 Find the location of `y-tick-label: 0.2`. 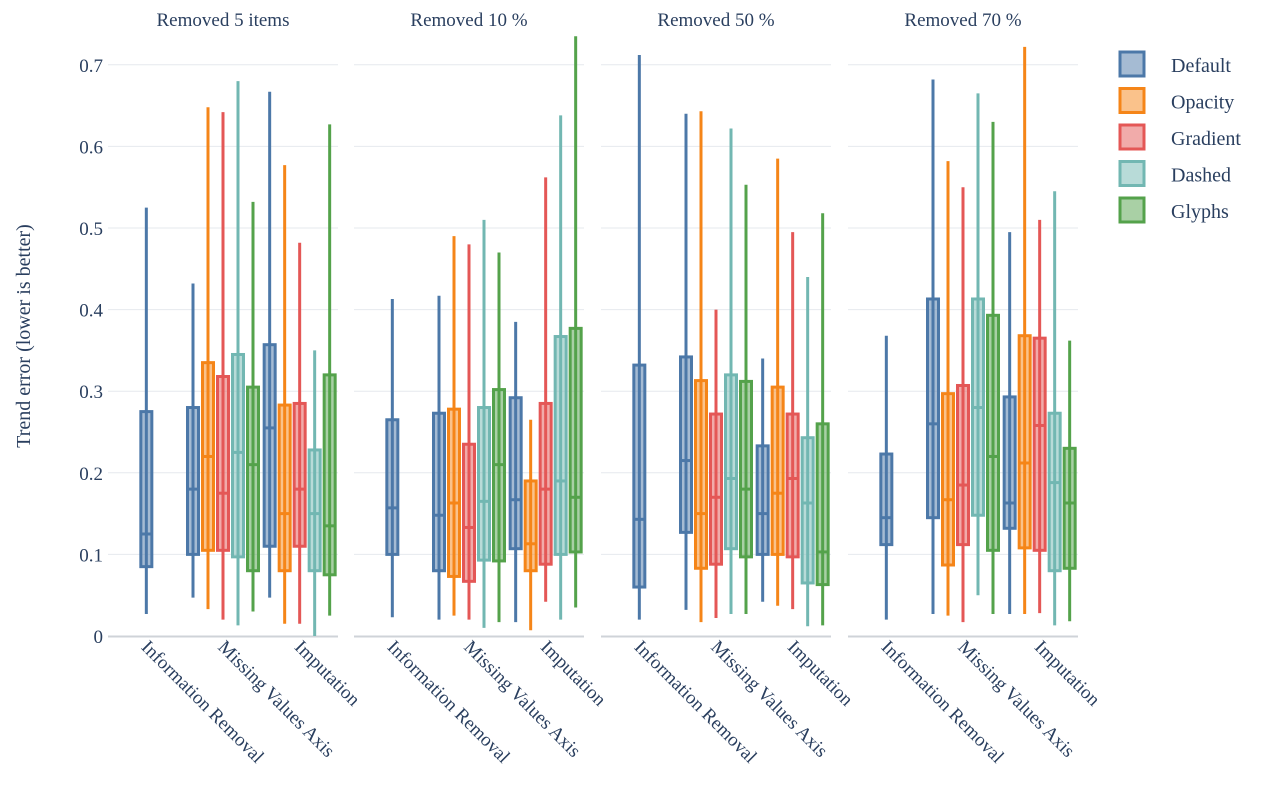

y-tick-label: 0.2 is located at coordinates (91, 474).